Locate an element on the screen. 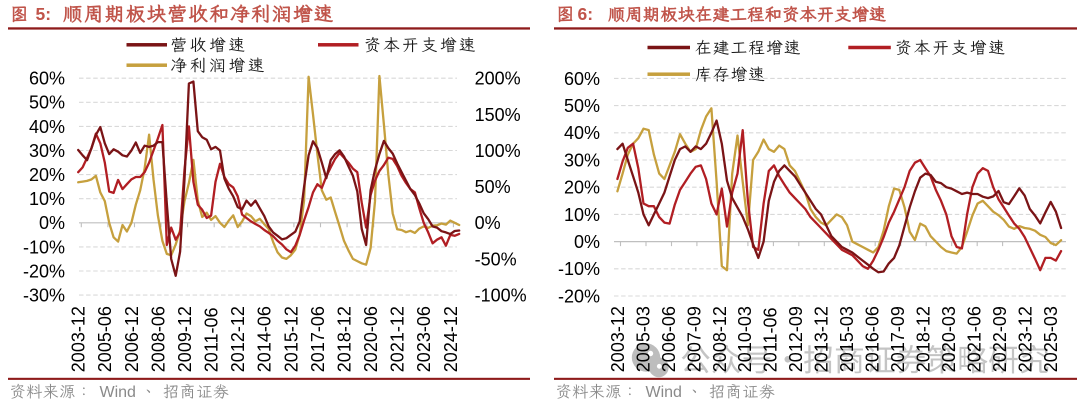 The image size is (1080, 407). svg-text: 2012-09 is located at coordinates (796, 339).